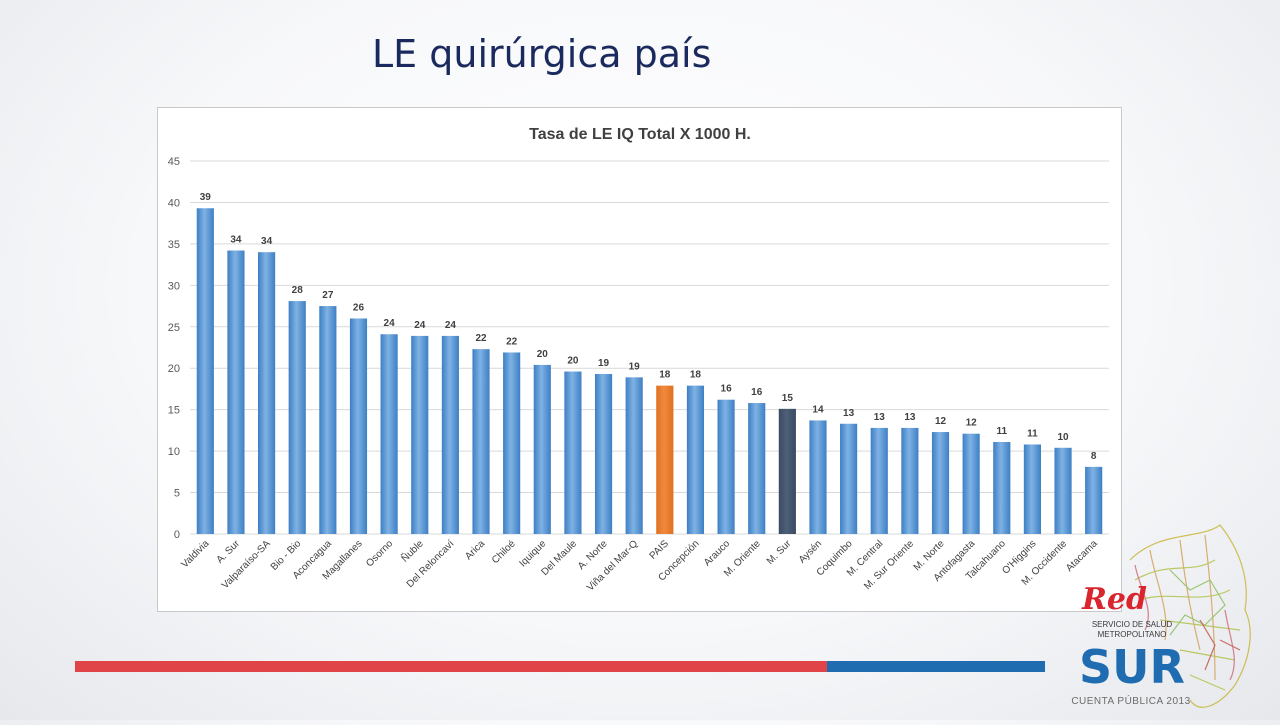 The width and height of the screenshot is (1280, 725). Describe the element at coordinates (174, 203) in the screenshot. I see `y-tick-label: 40` at that location.